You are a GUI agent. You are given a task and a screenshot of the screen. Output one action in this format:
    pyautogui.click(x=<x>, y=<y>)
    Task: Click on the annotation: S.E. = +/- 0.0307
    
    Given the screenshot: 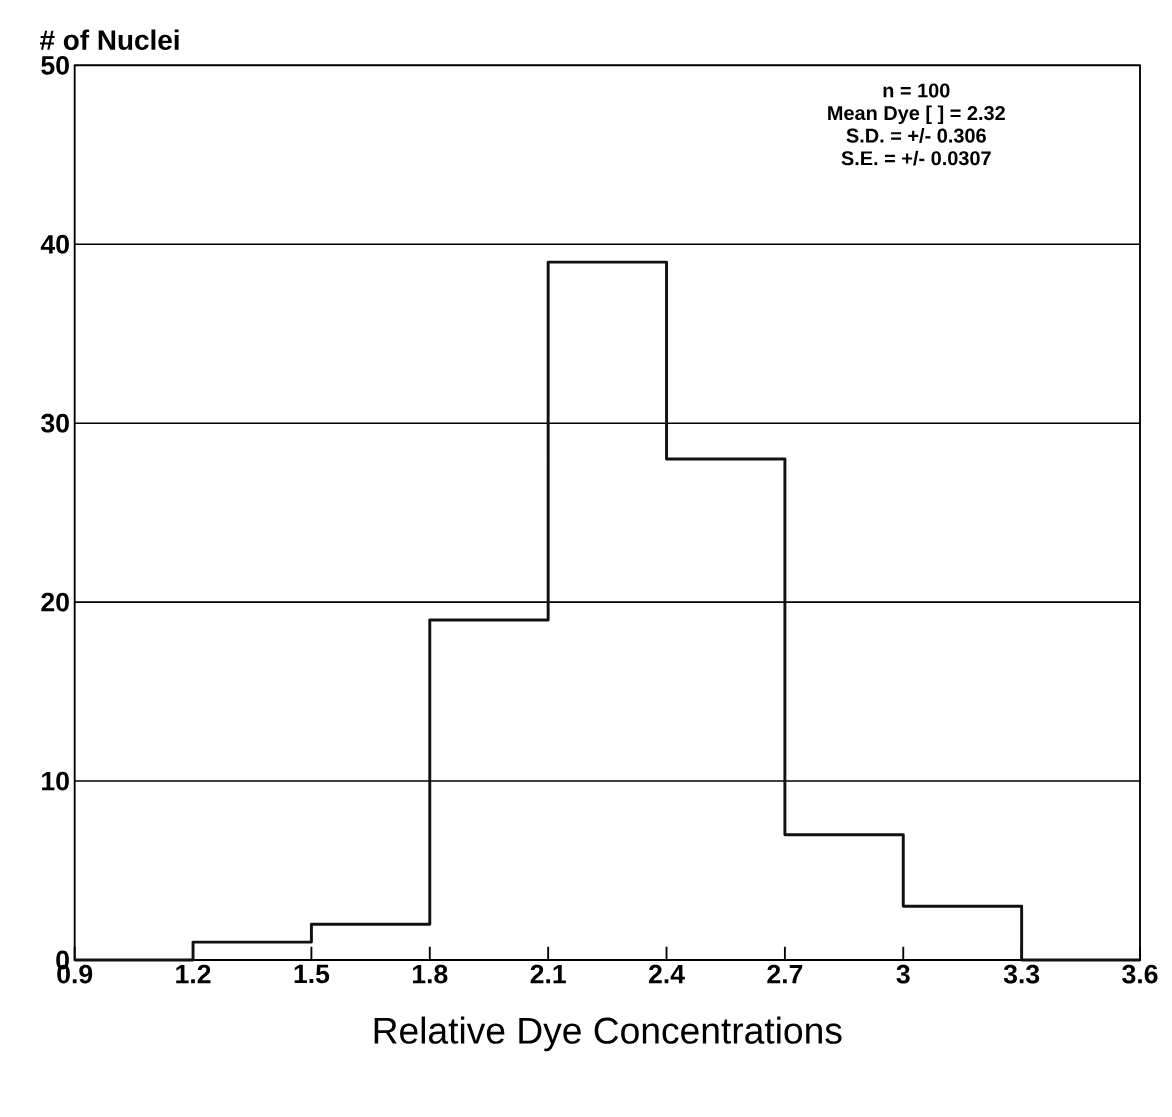 What is the action you would take?
    pyautogui.click(x=916, y=158)
    